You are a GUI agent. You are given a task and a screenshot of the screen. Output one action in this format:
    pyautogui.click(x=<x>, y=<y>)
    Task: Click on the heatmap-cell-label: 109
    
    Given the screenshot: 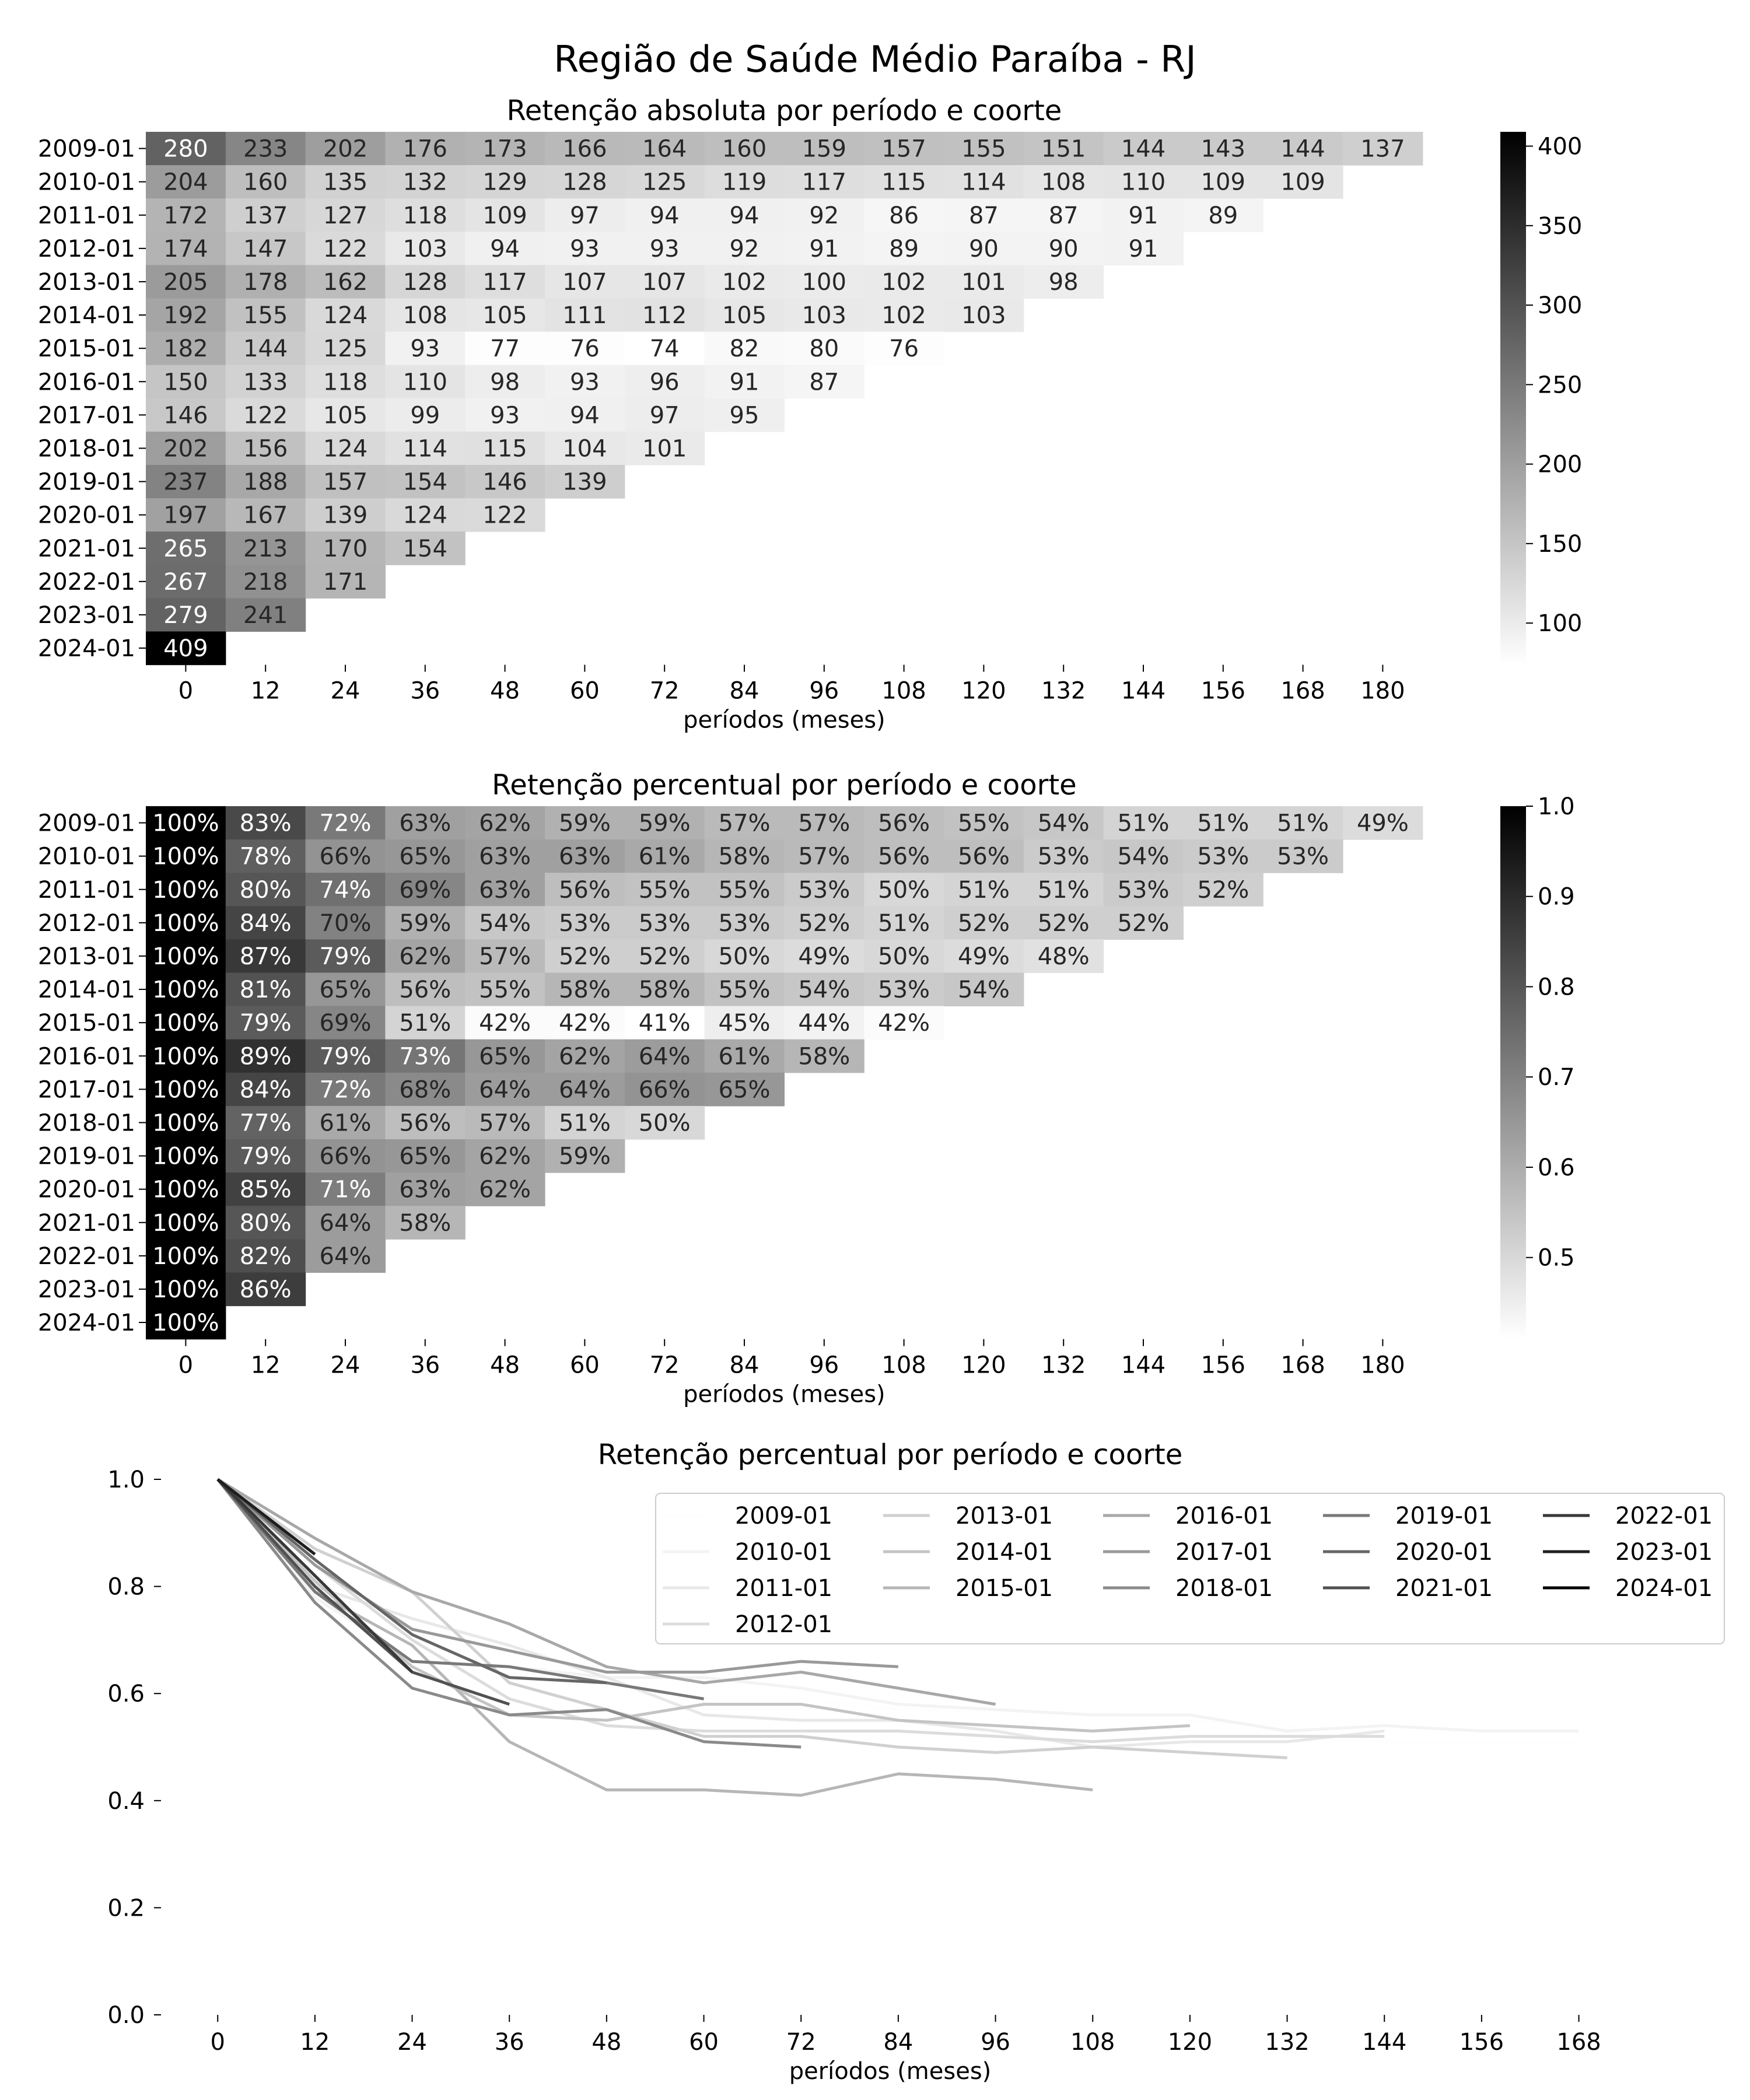 What is the action you would take?
    pyautogui.click(x=504, y=215)
    